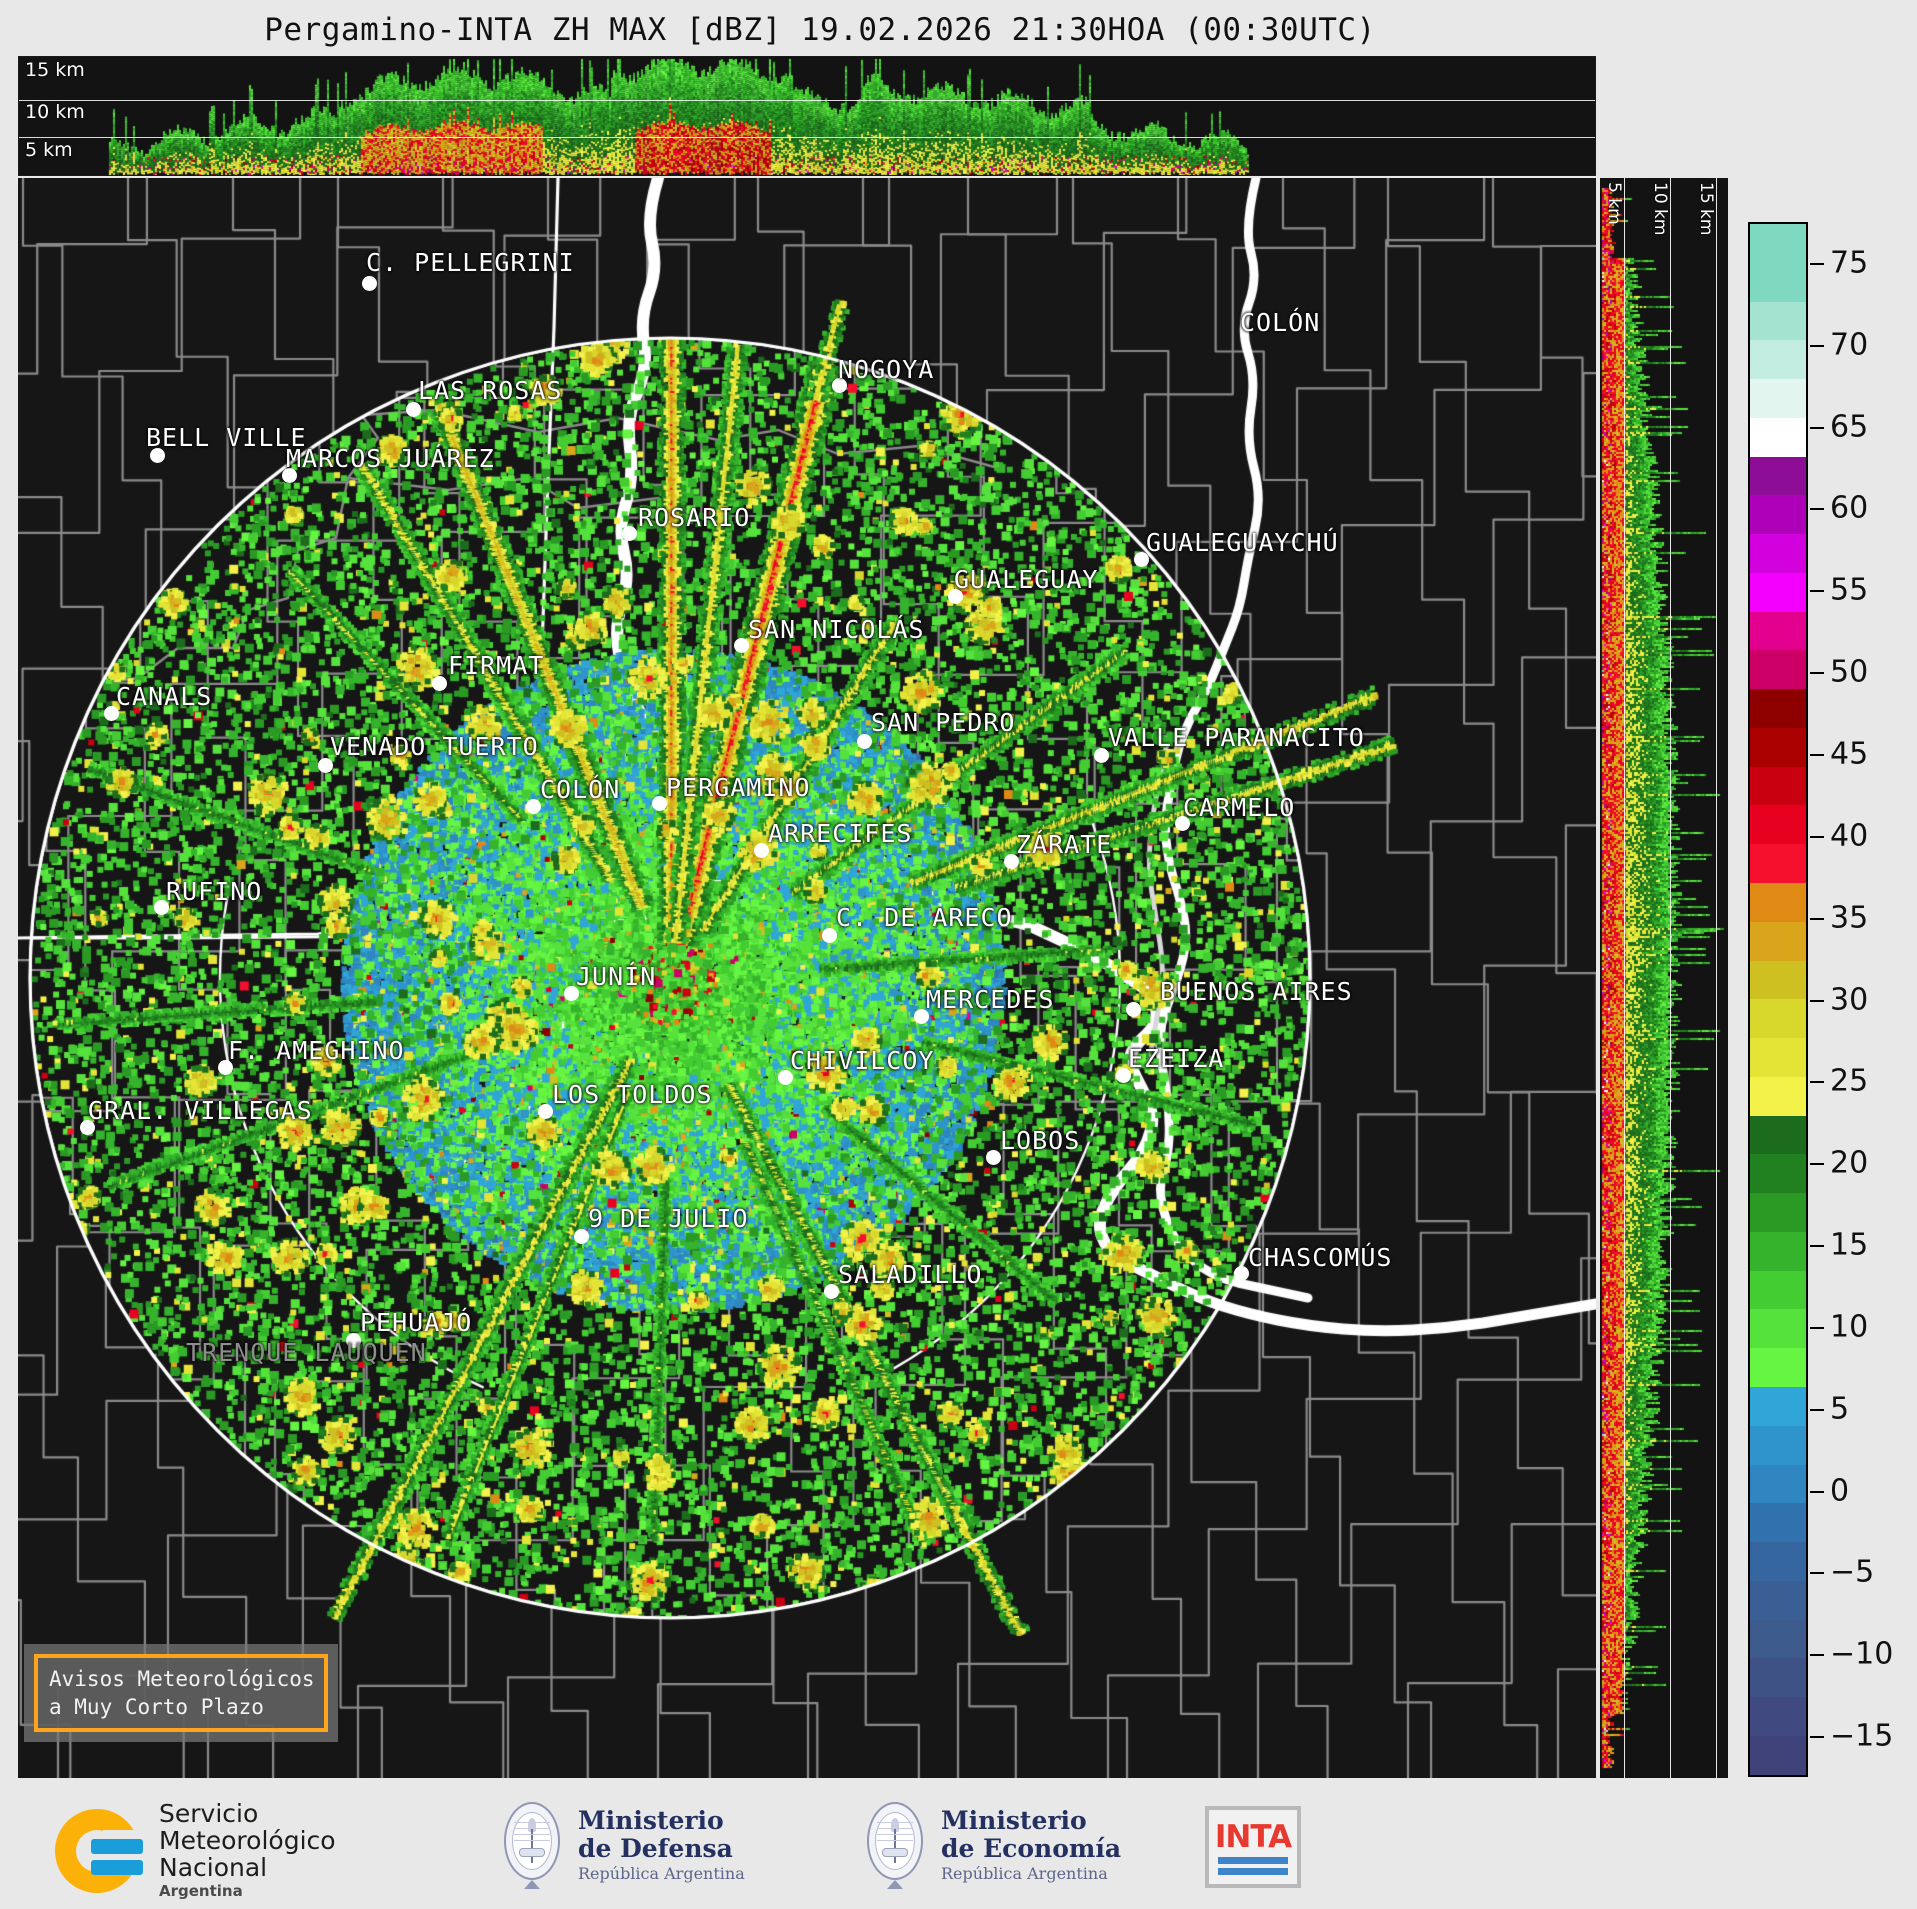 This screenshot has width=1917, height=1909. What do you see at coordinates (156, 1707) in the screenshot?
I see `warning-line-2: a Muy Corto Plazo` at bounding box center [156, 1707].